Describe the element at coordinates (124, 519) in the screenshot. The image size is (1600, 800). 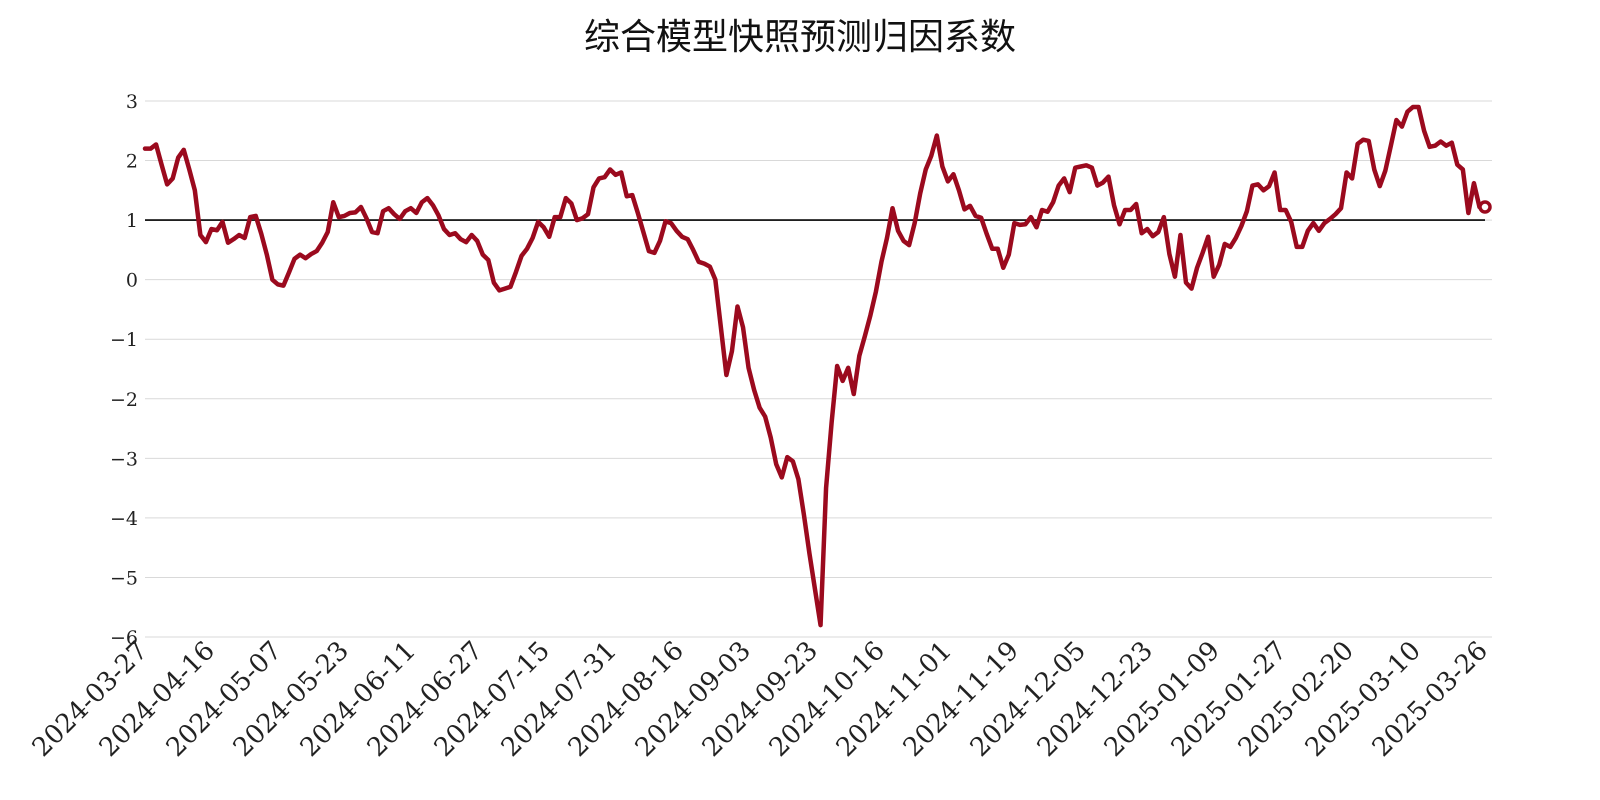
I see `y-tick-label: −4` at that location.